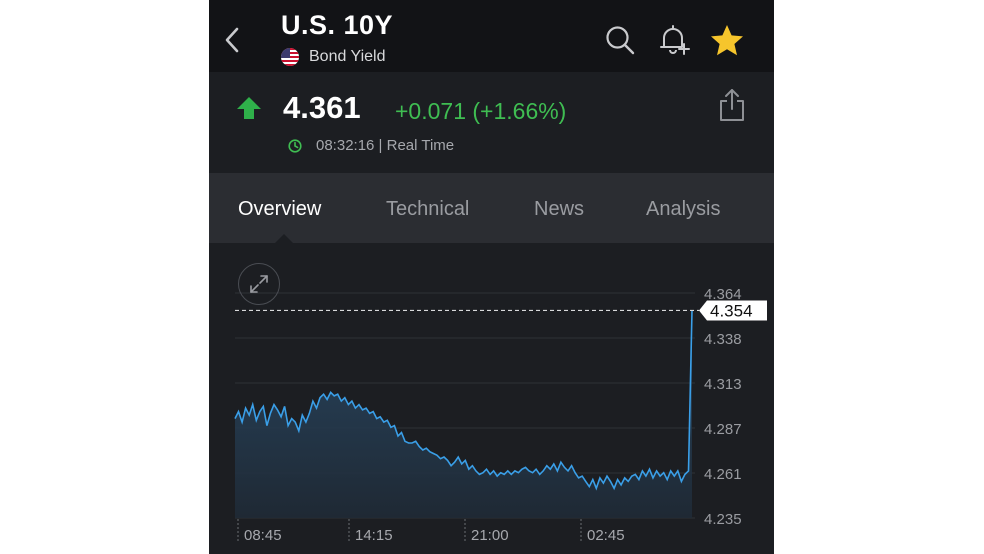 Image resolution: width=984 pixels, height=554 pixels. Describe the element at coordinates (374, 535) in the screenshot. I see `x-tick-label: 14:15` at that location.